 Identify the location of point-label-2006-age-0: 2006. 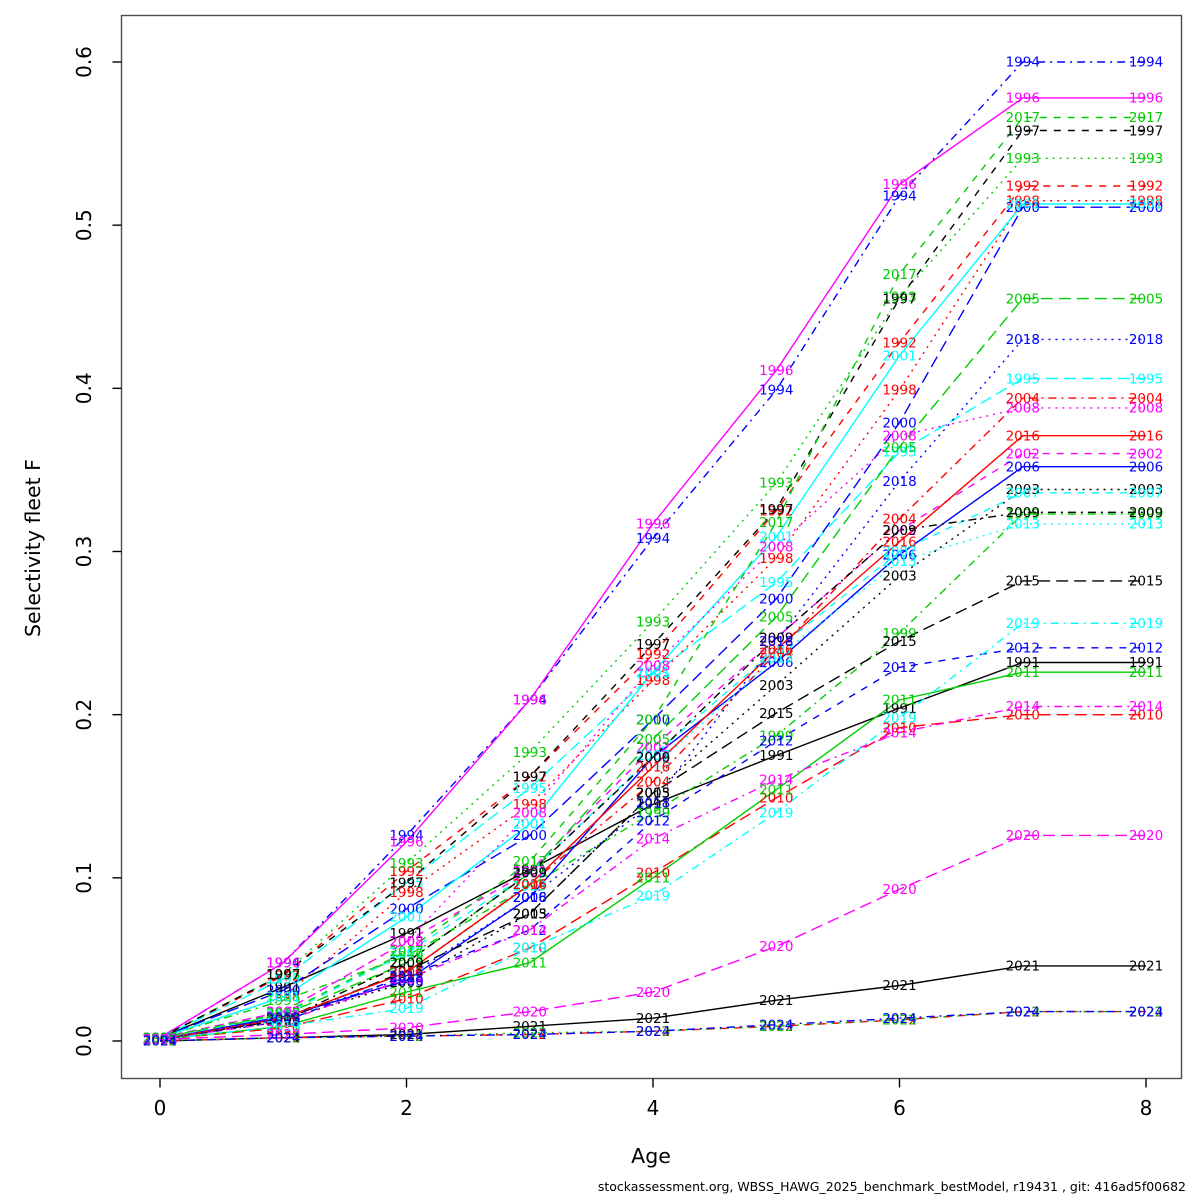
(160, 1040).